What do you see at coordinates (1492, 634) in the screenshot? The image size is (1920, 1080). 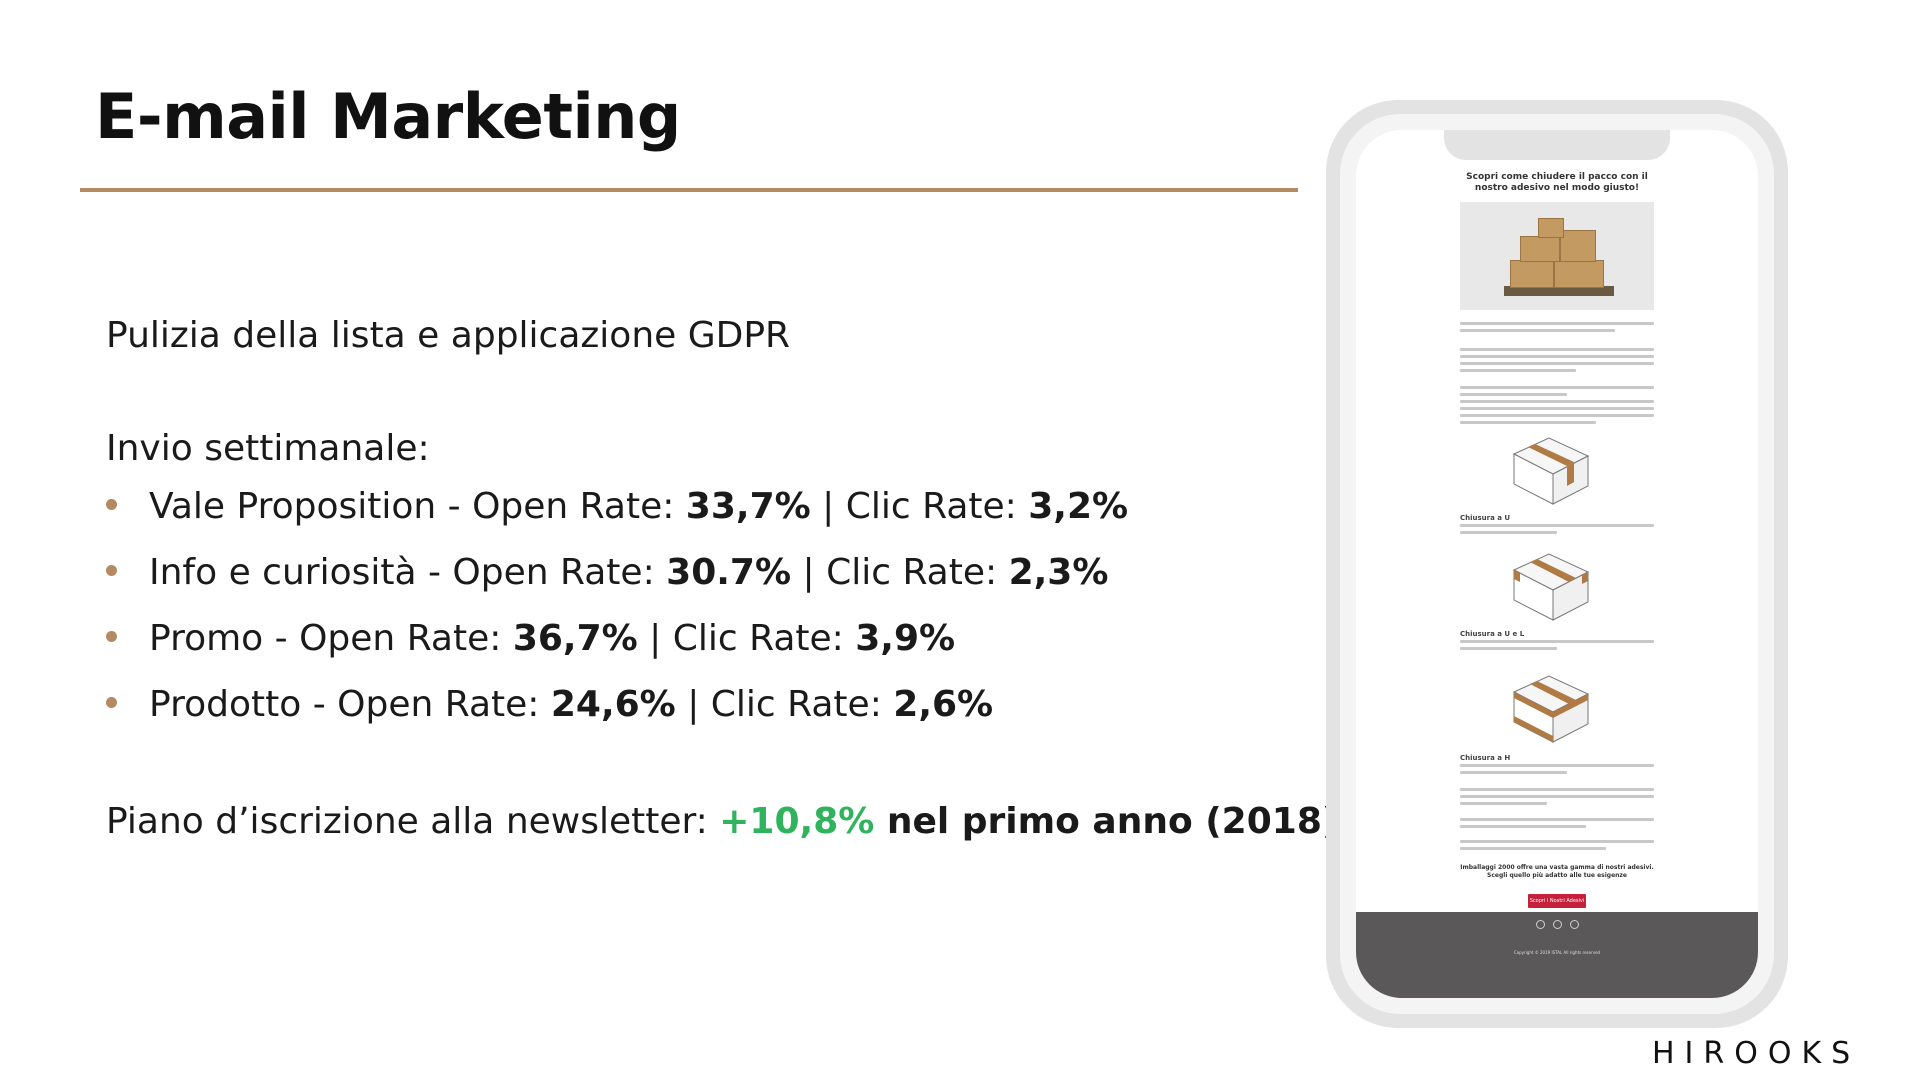 I see `section-label: Chiusura a U e L` at bounding box center [1492, 634].